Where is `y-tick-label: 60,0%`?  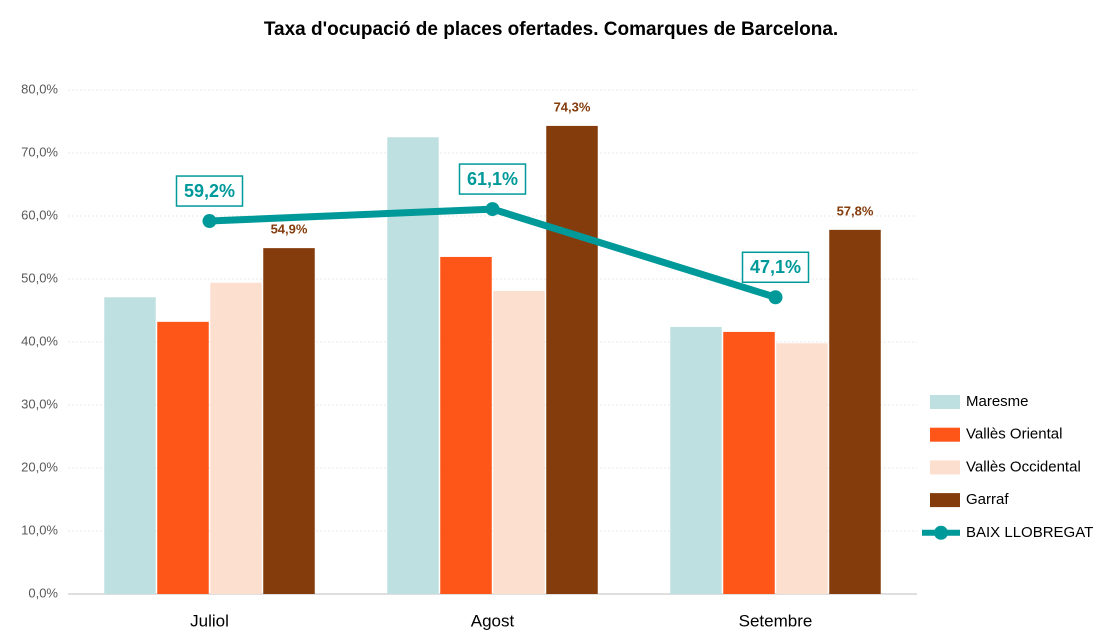 y-tick-label: 60,0% is located at coordinates (39, 214).